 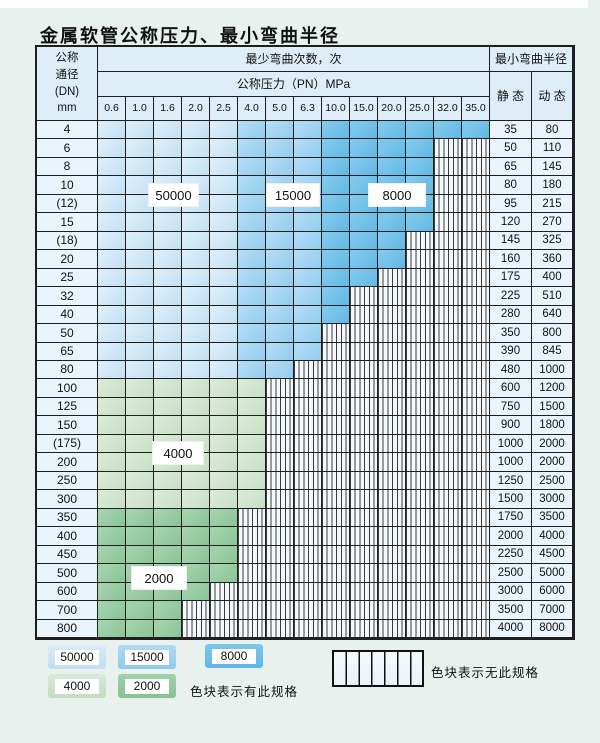 I want to click on dynamic-radius-cell: 800, so click(x=552, y=333).